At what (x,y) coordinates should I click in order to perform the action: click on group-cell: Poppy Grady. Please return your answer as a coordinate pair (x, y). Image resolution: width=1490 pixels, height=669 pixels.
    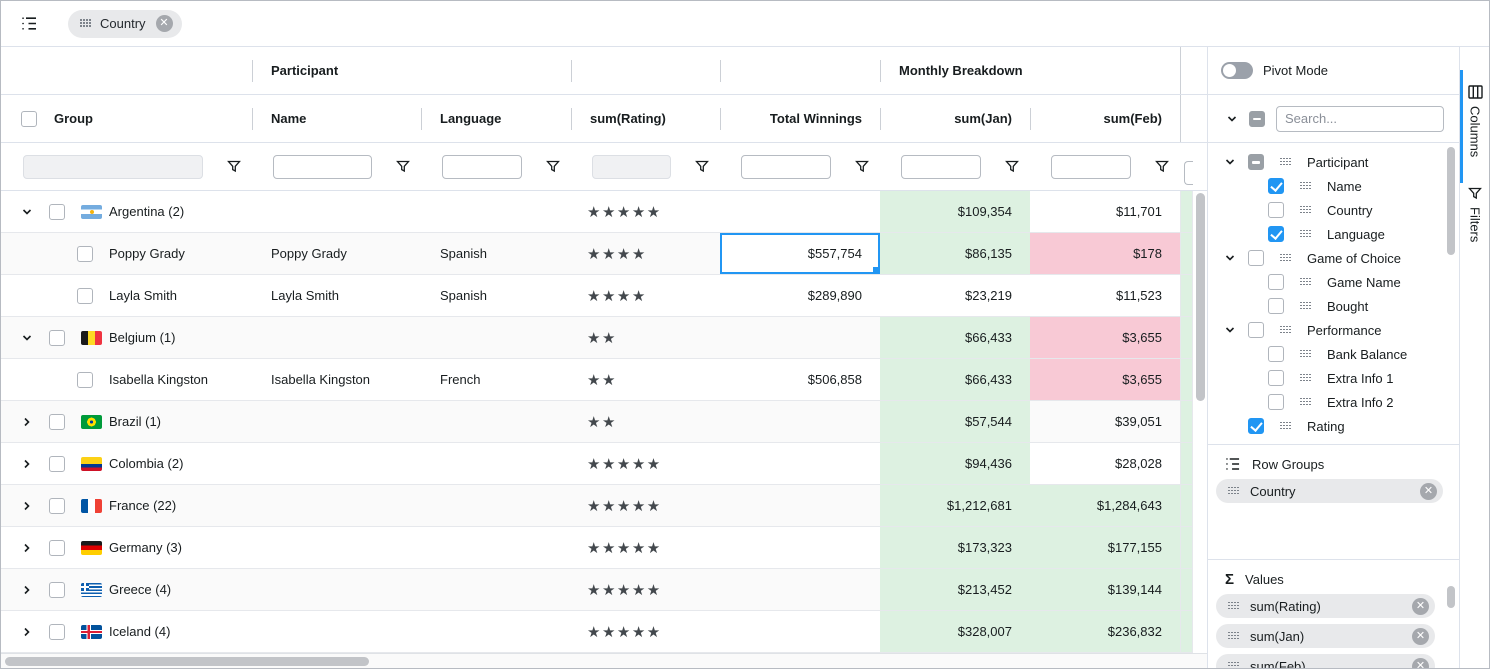
    Looking at the image, I should click on (126, 253).